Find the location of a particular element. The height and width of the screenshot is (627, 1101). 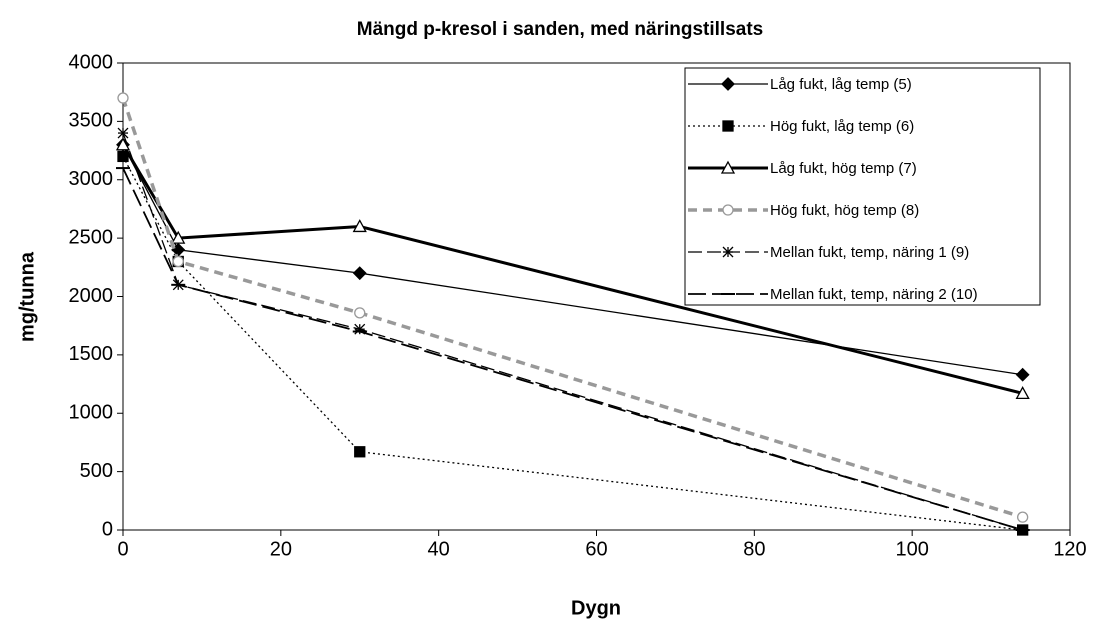

y-tick-label: 2500 is located at coordinates (91, 237).